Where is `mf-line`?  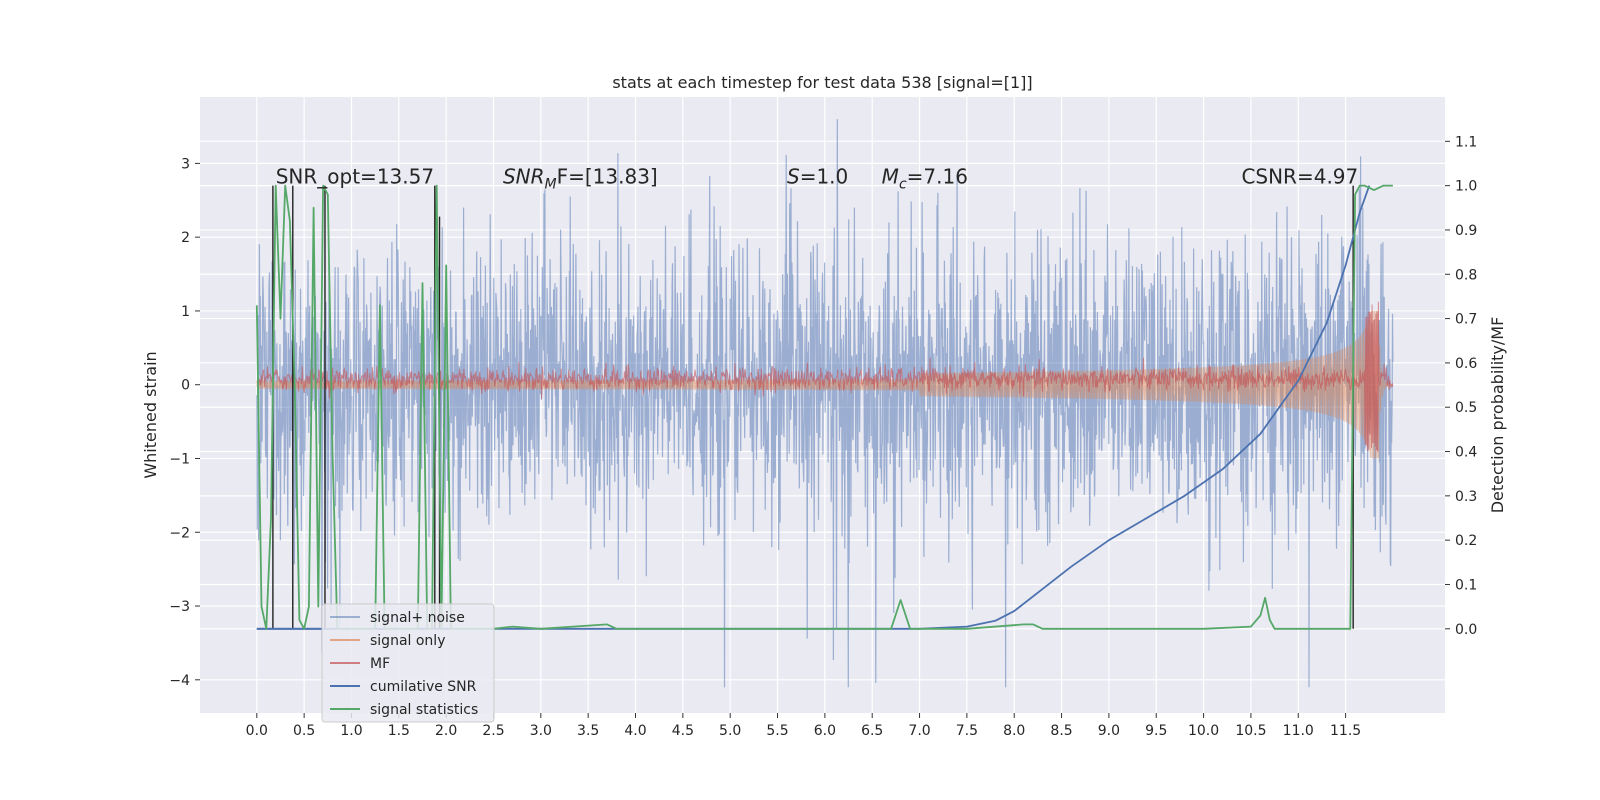 mf-line is located at coordinates (825, 377).